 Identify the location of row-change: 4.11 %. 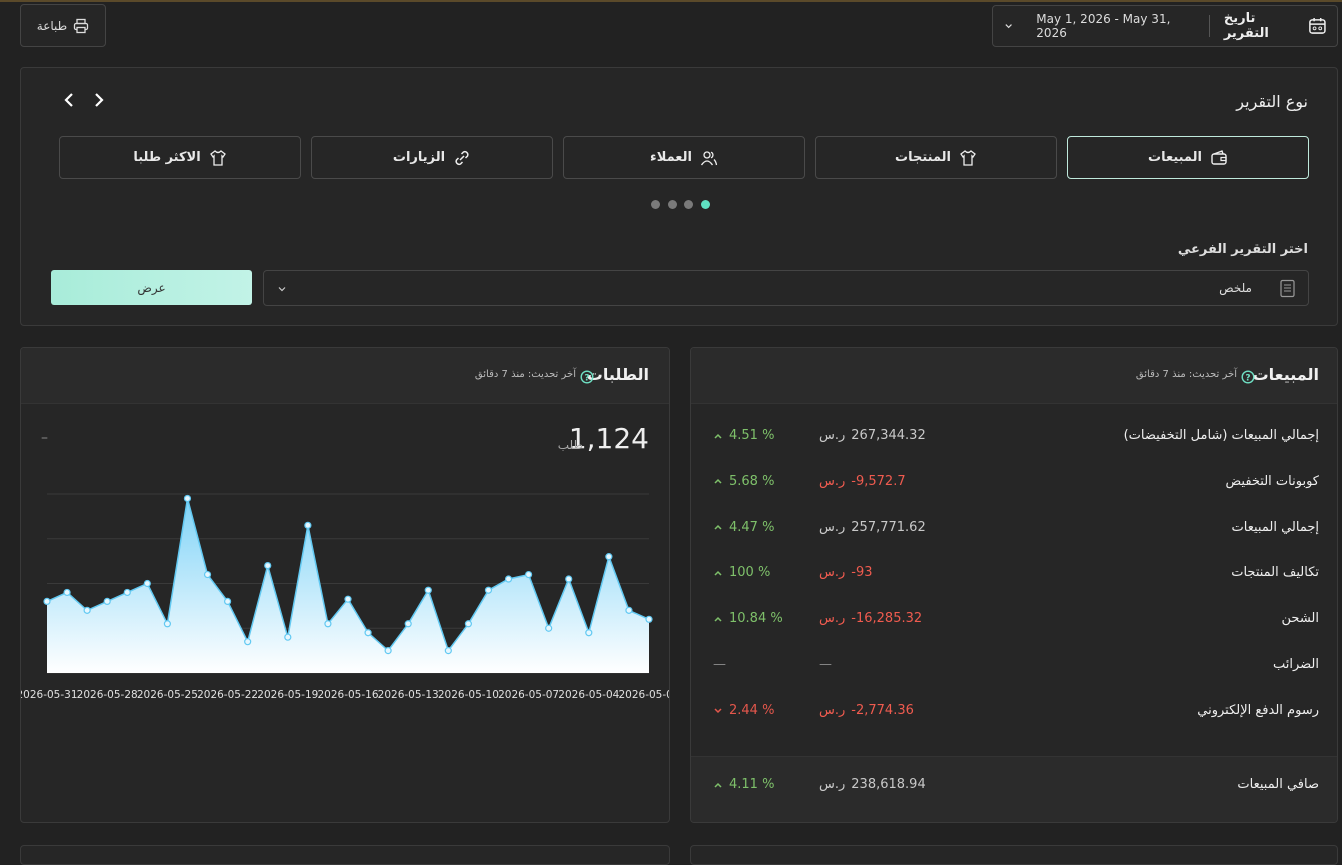
(743, 784).